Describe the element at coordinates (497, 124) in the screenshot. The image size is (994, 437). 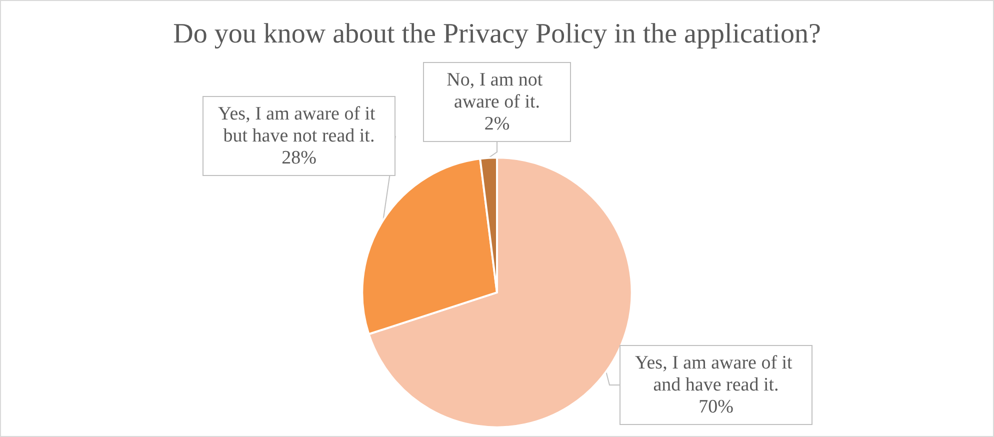
I see `data-label: 2%` at that location.